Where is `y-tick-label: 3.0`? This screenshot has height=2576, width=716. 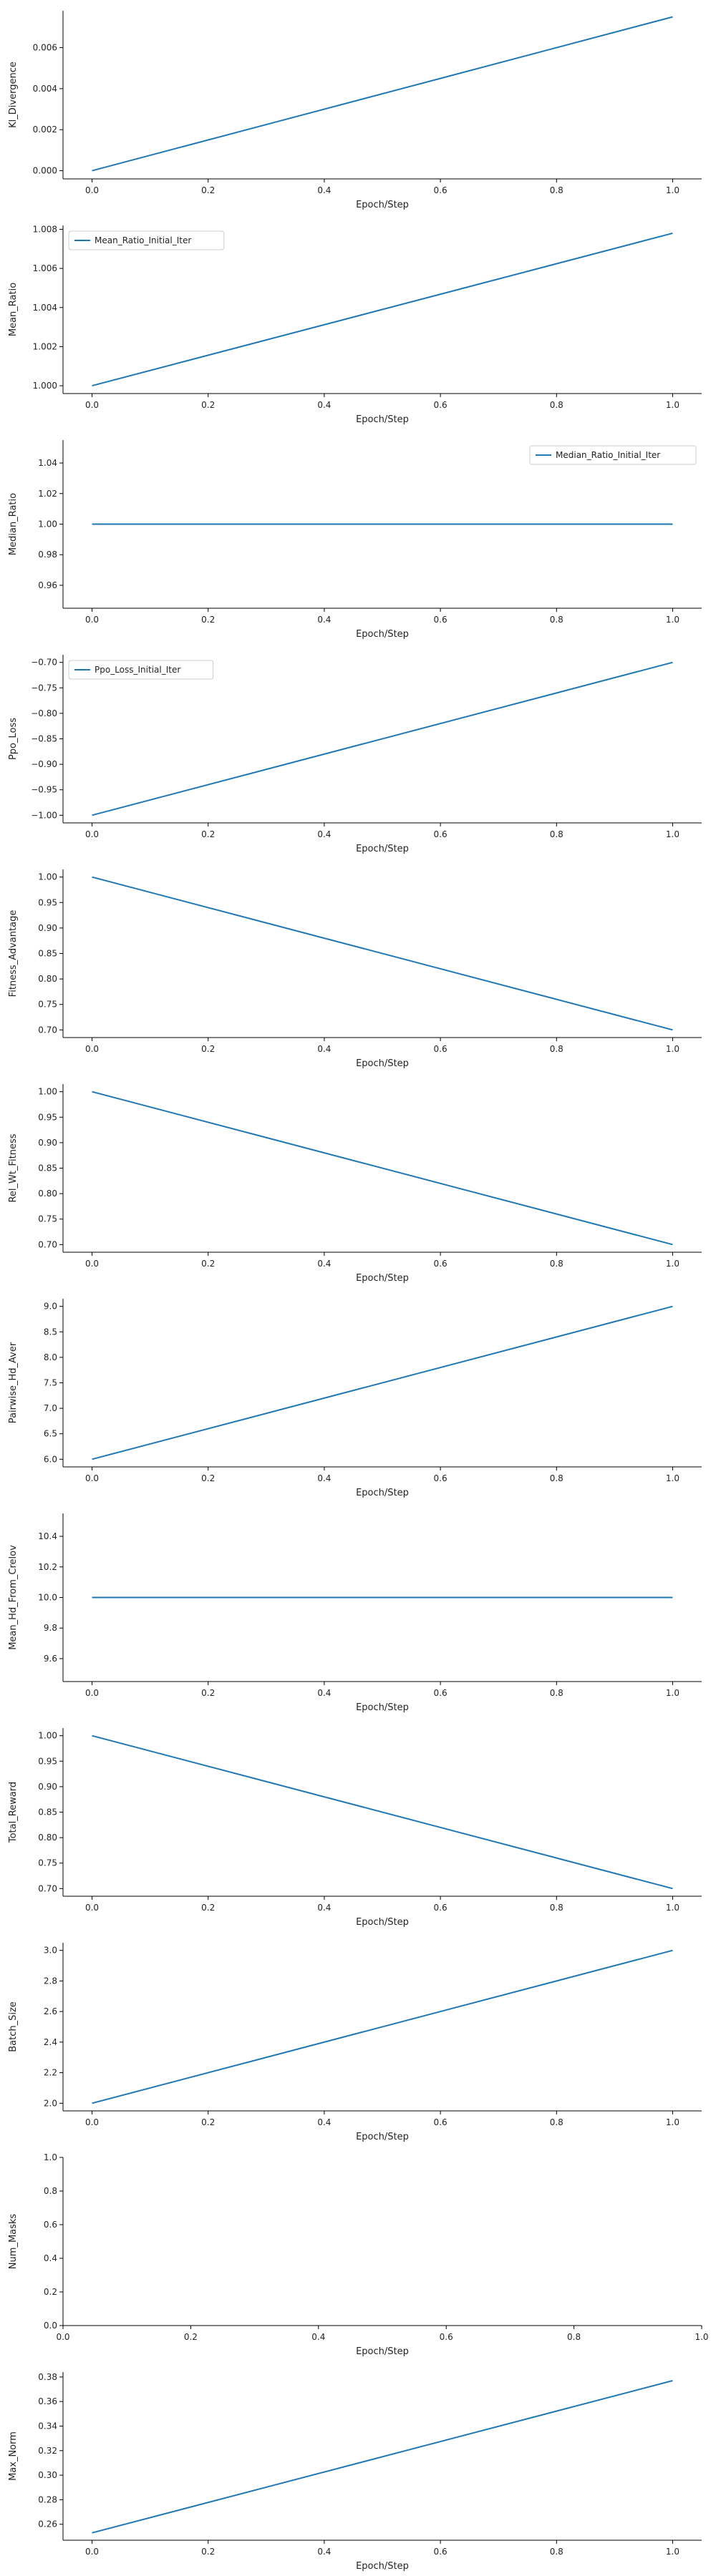
y-tick-label: 3.0 is located at coordinates (50, 1951).